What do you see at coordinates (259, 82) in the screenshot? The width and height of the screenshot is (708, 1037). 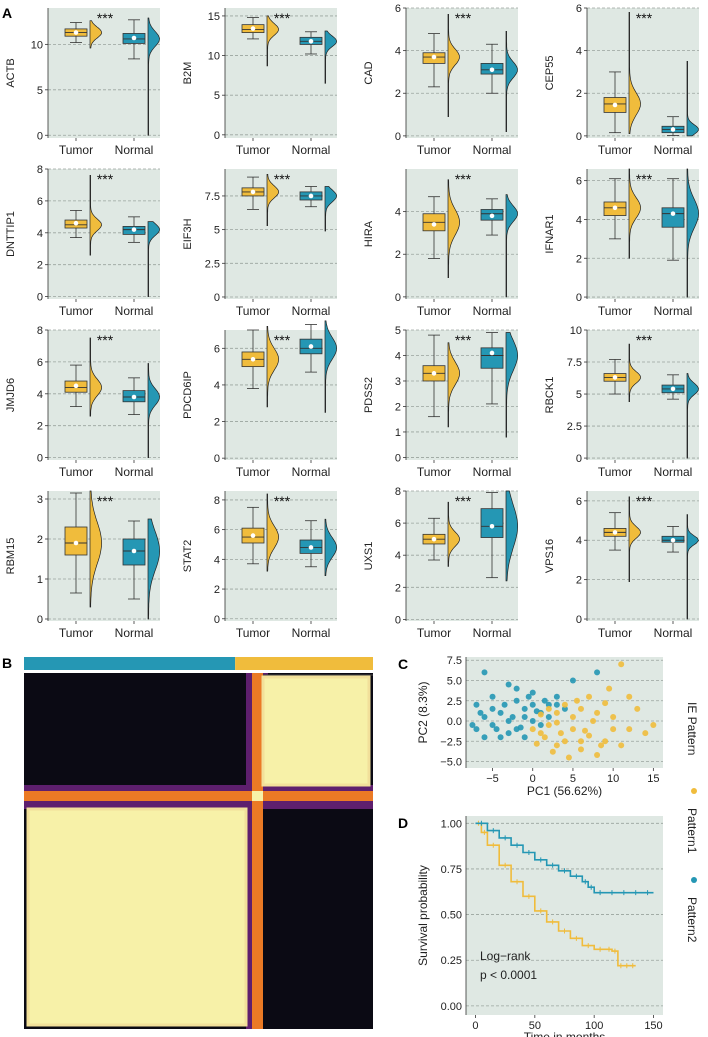 I see `gene-panel-b2m: 0 5 10 15 B2M Tumor Normal ***` at bounding box center [259, 82].